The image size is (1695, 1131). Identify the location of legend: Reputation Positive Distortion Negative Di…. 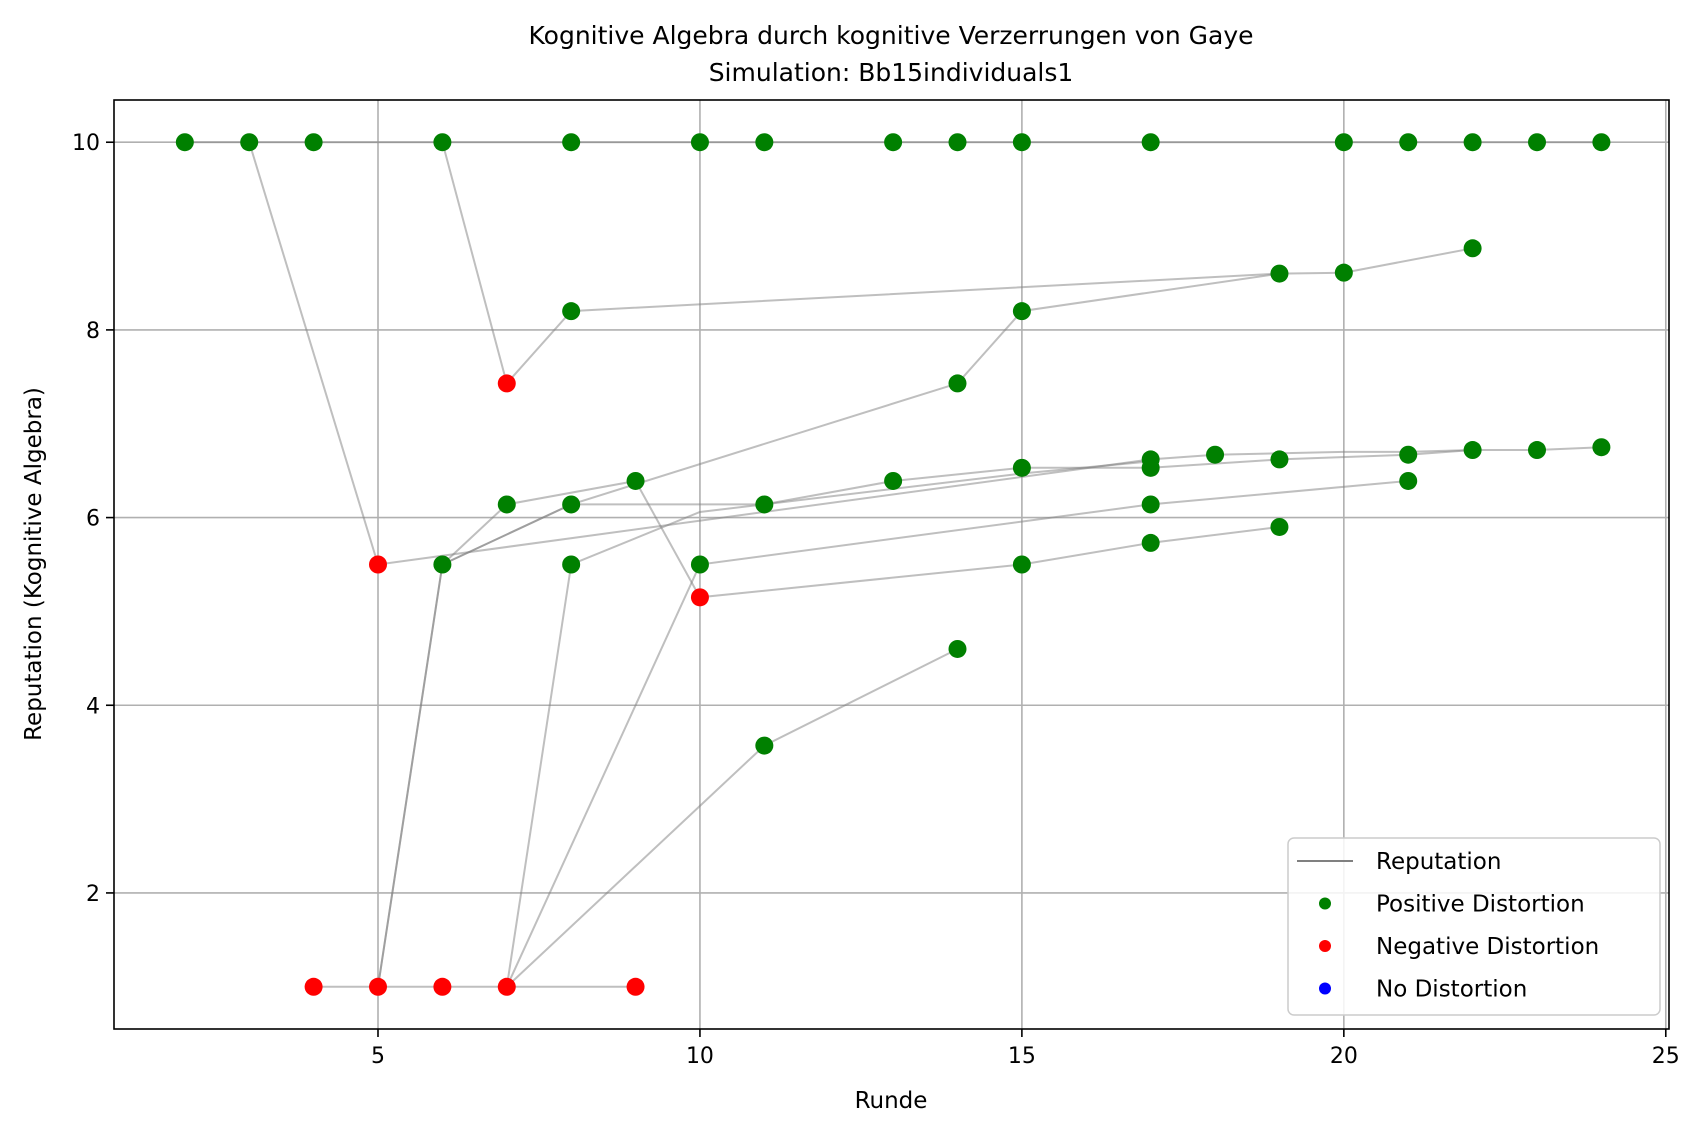
(1474, 926).